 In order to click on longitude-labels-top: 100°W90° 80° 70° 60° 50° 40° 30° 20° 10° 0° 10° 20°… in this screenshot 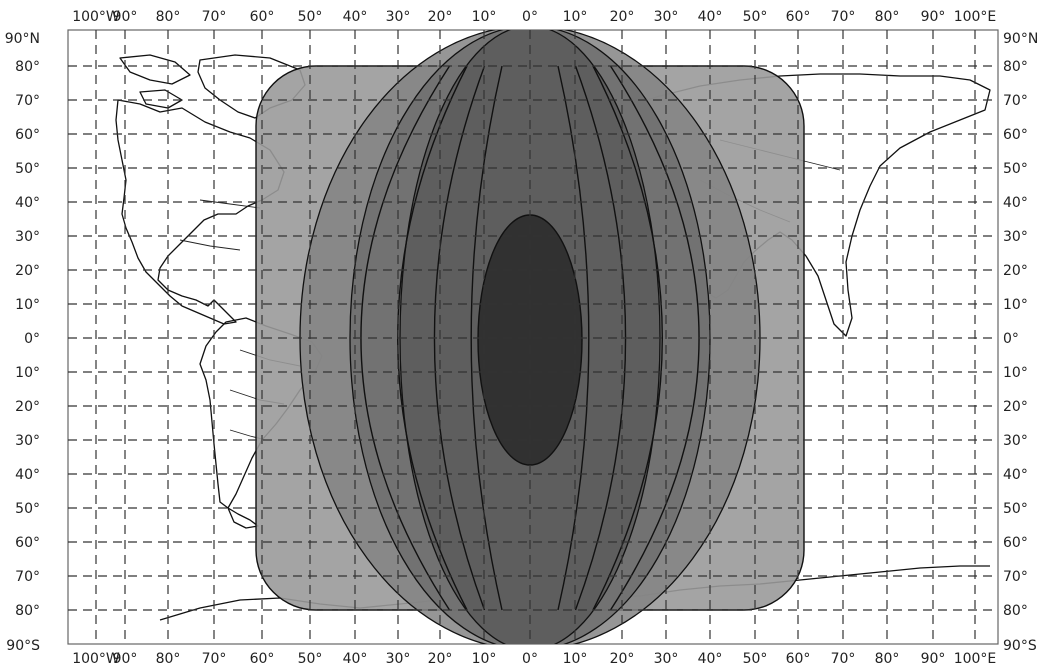, I will do `click(534, 17)`.